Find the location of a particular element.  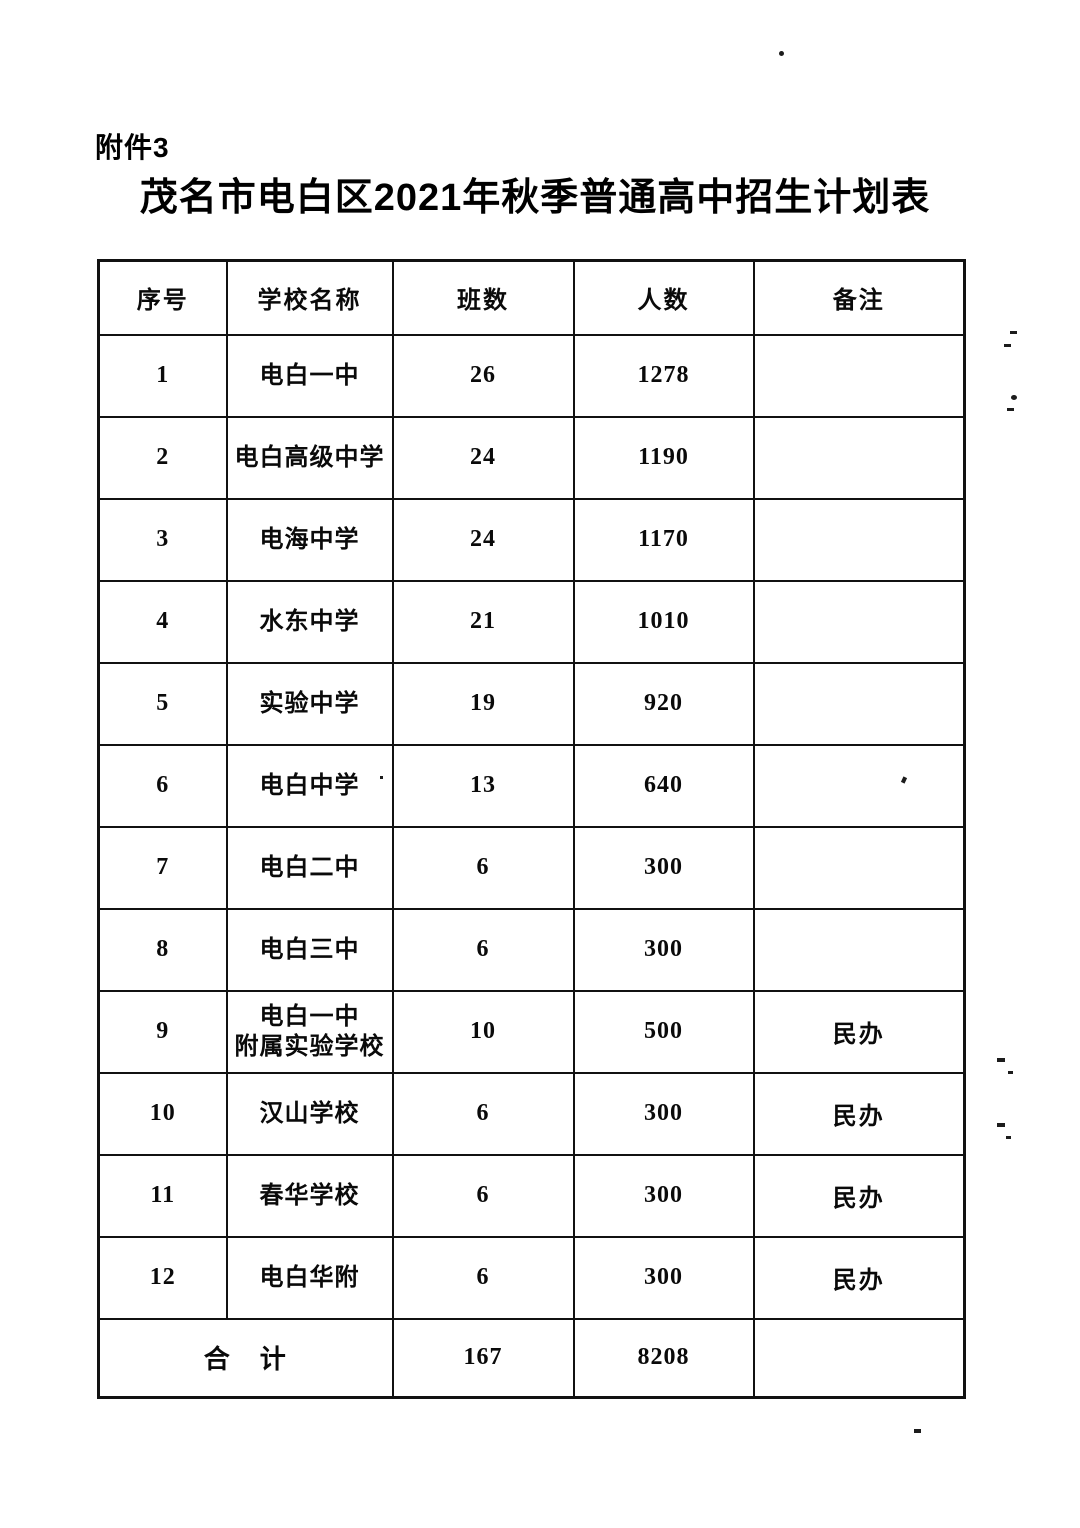

cell-school-name: 实验中学 is located at coordinates (309, 703).